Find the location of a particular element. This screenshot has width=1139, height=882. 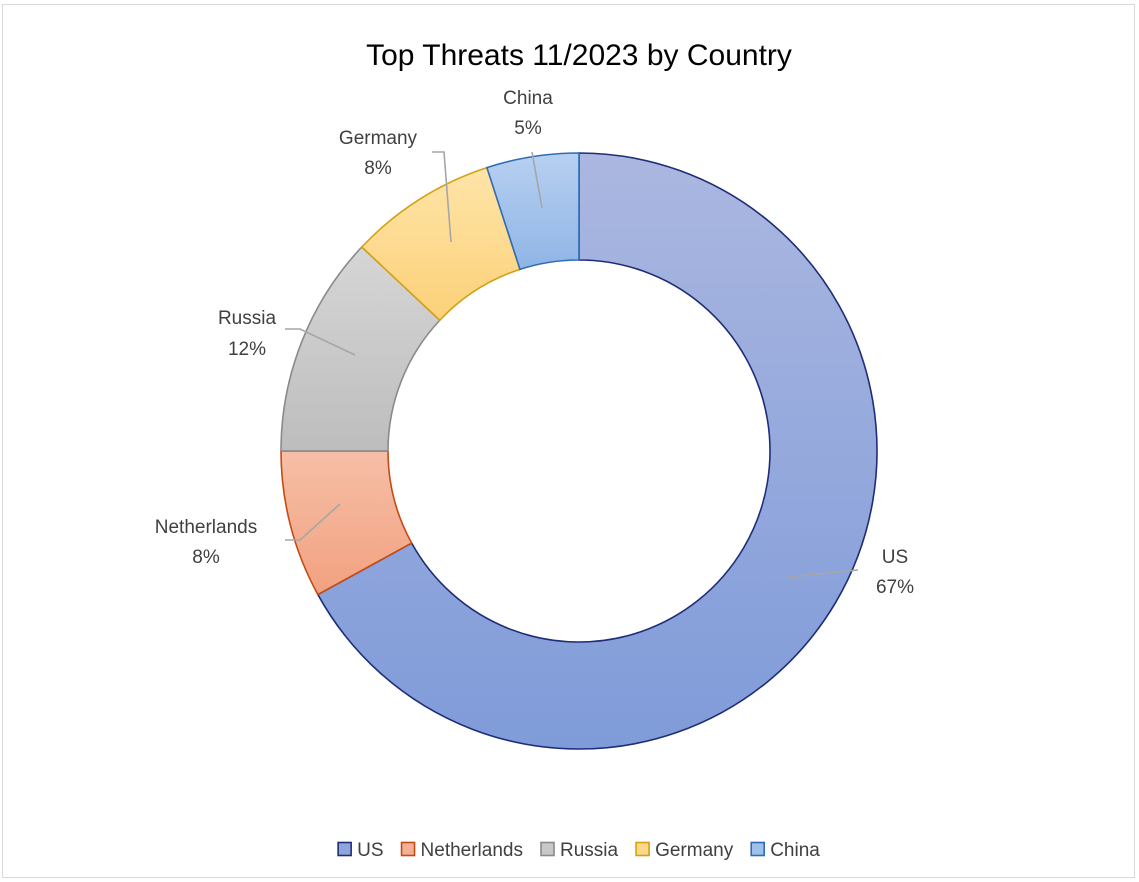

legend-swatch-us is located at coordinates (344, 849).